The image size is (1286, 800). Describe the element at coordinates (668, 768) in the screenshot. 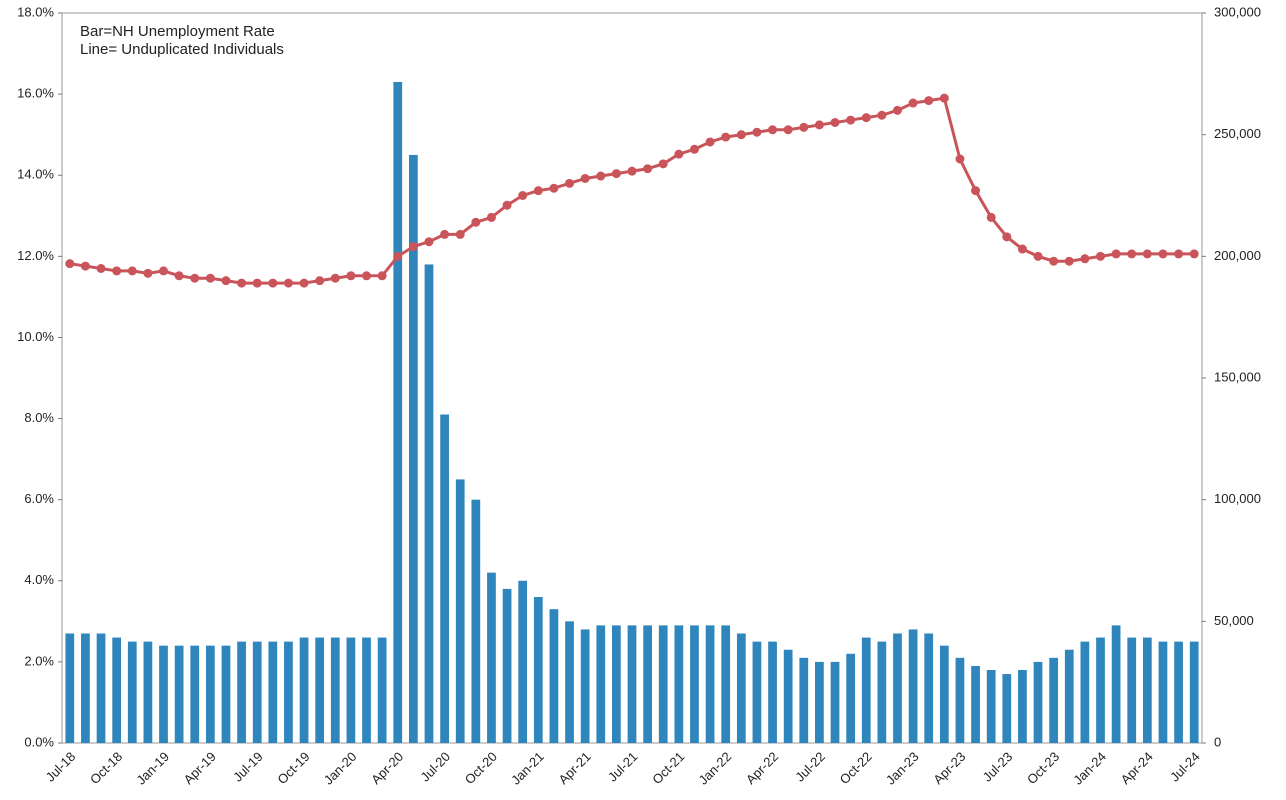

I see `x-tick-label: Oct-21` at that location.